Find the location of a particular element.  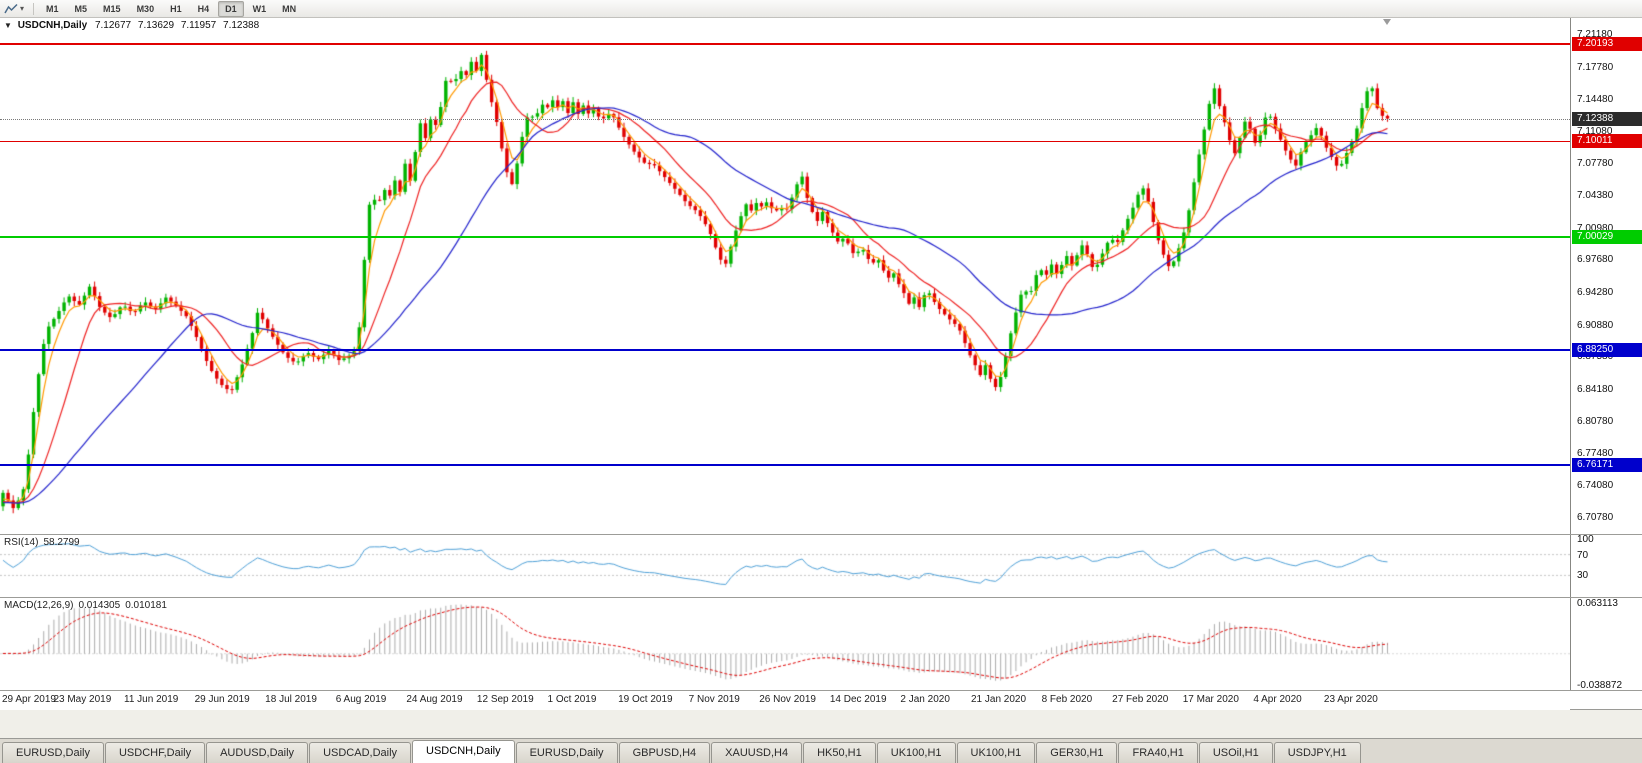

macd-signal-value: 0.010181 is located at coordinates (146, 605).